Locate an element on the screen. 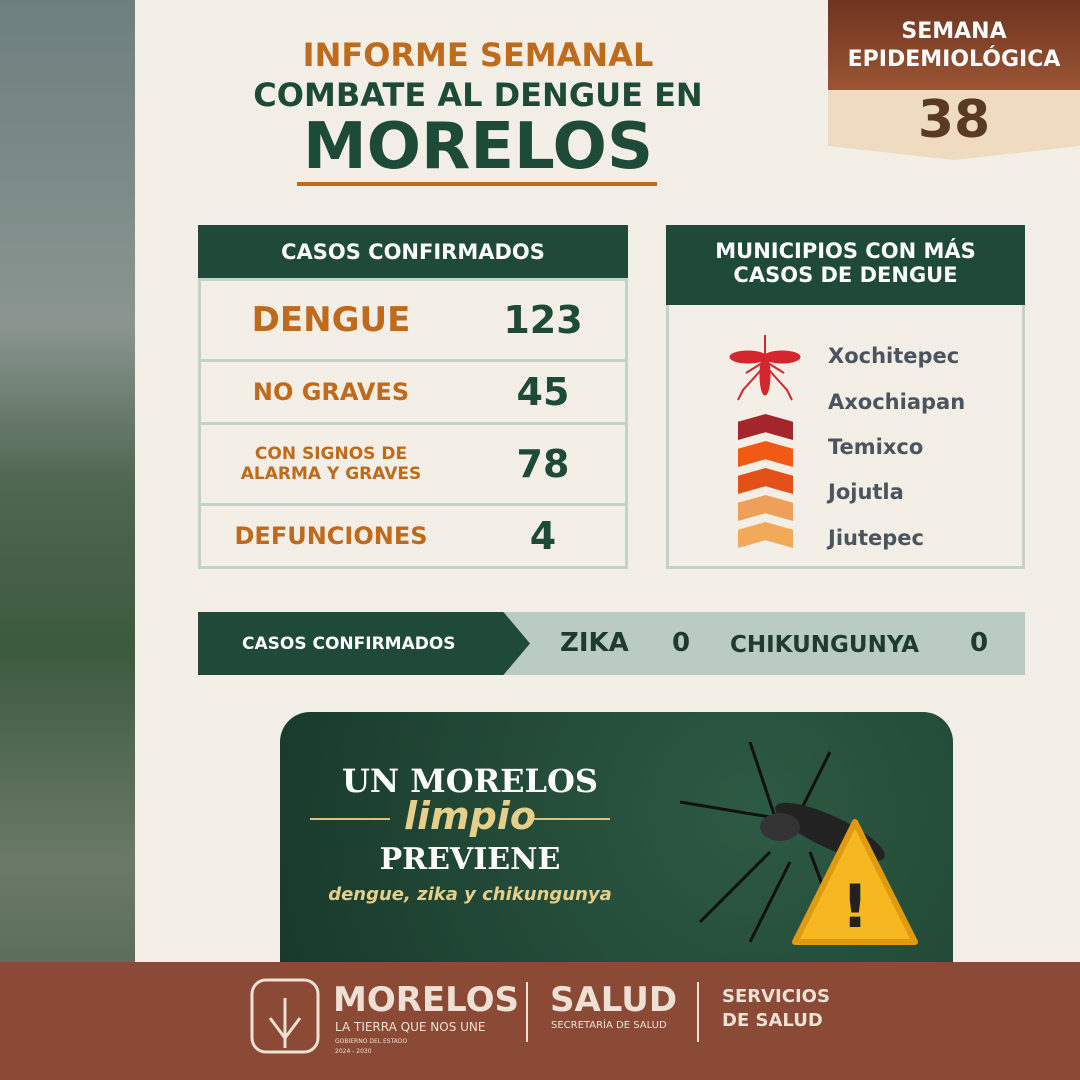  cases-row: DENGUE 123 is located at coordinates (413, 320).